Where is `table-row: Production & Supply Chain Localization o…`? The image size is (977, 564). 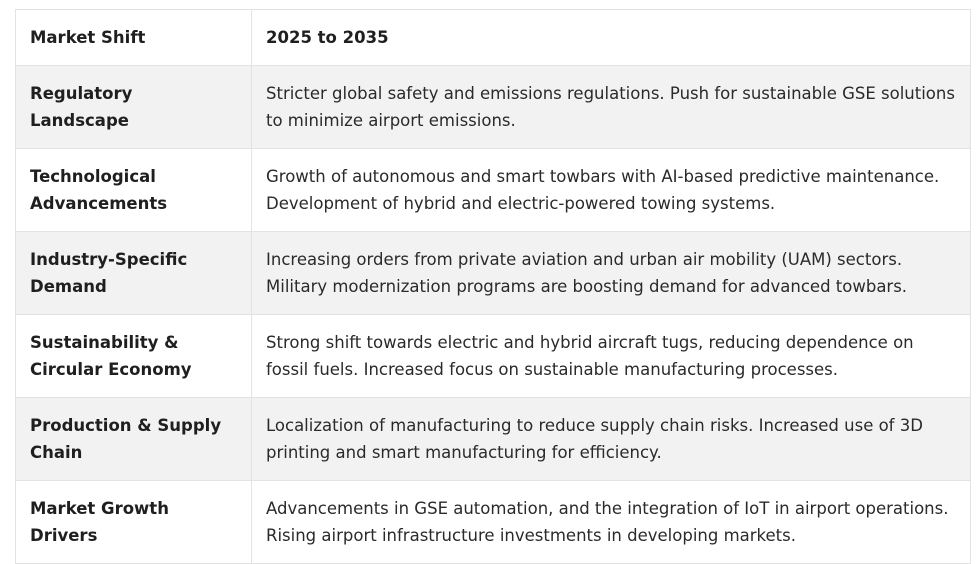 table-row: Production & Supply Chain Localization o… is located at coordinates (493, 439).